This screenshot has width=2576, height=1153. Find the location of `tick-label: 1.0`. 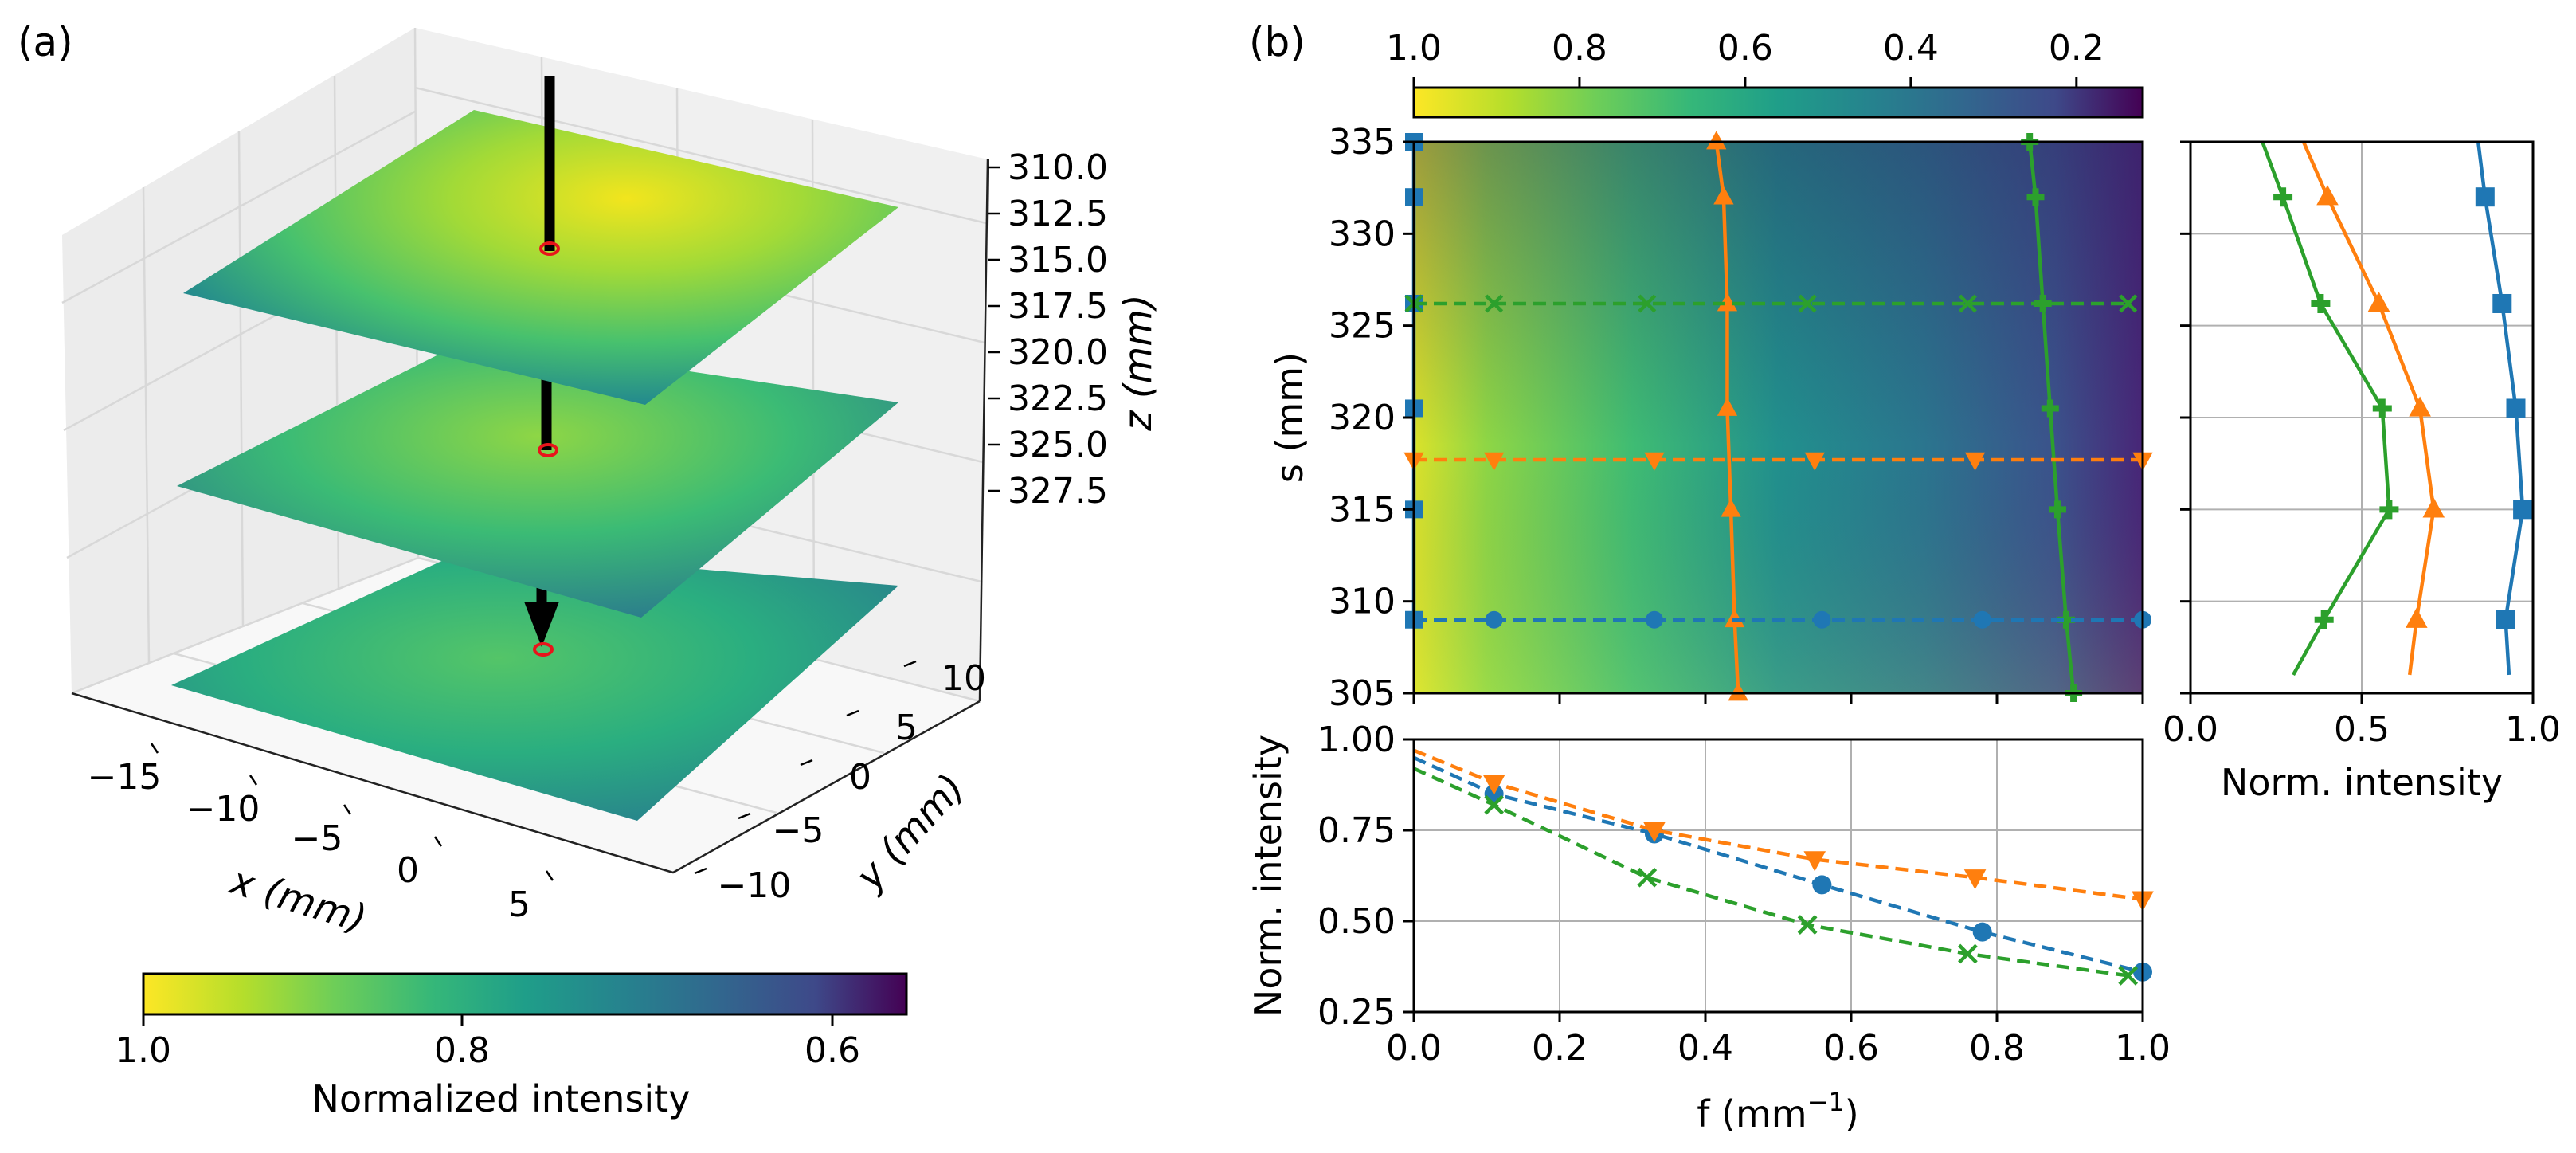

tick-label: 1.0 is located at coordinates (2533, 729).